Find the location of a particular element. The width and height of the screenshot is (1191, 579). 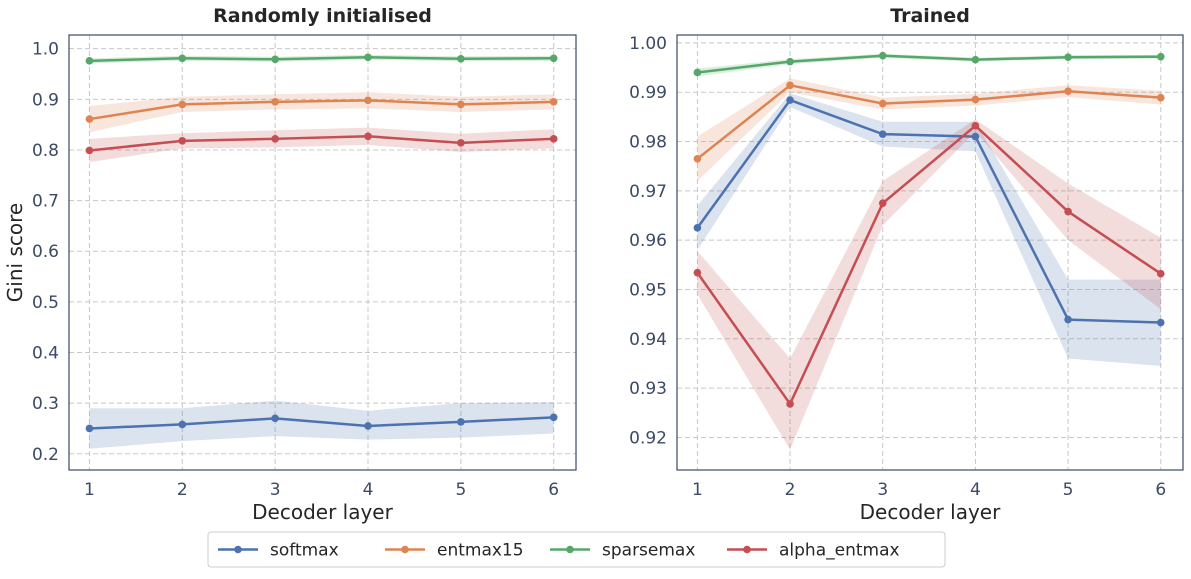

chart-0-ytick-label-3: 0.5 is located at coordinates (45, 303).